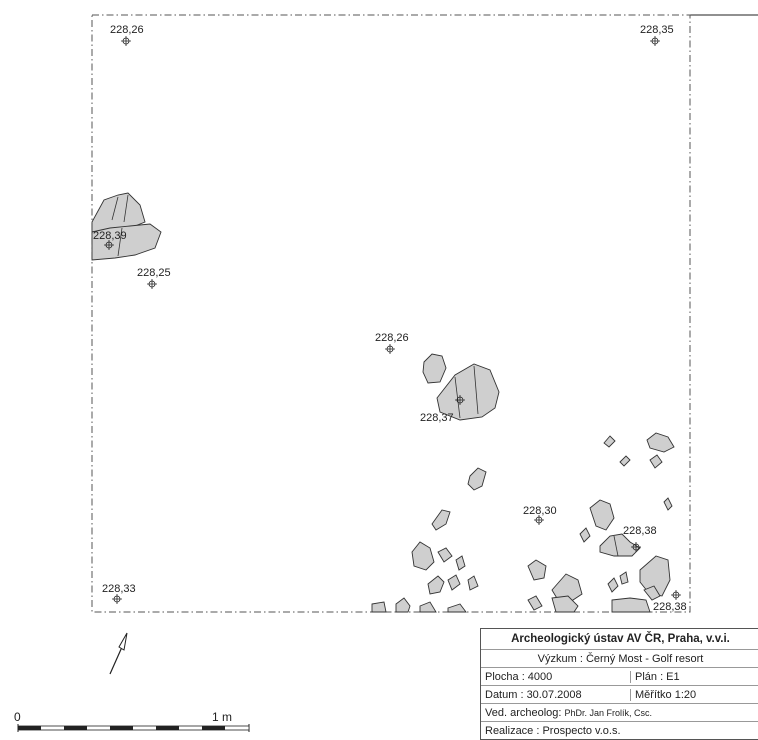 The height and width of the screenshot is (740, 758). Describe the element at coordinates (119, 589) in the screenshot. I see `elevation-label: 228,33` at that location.